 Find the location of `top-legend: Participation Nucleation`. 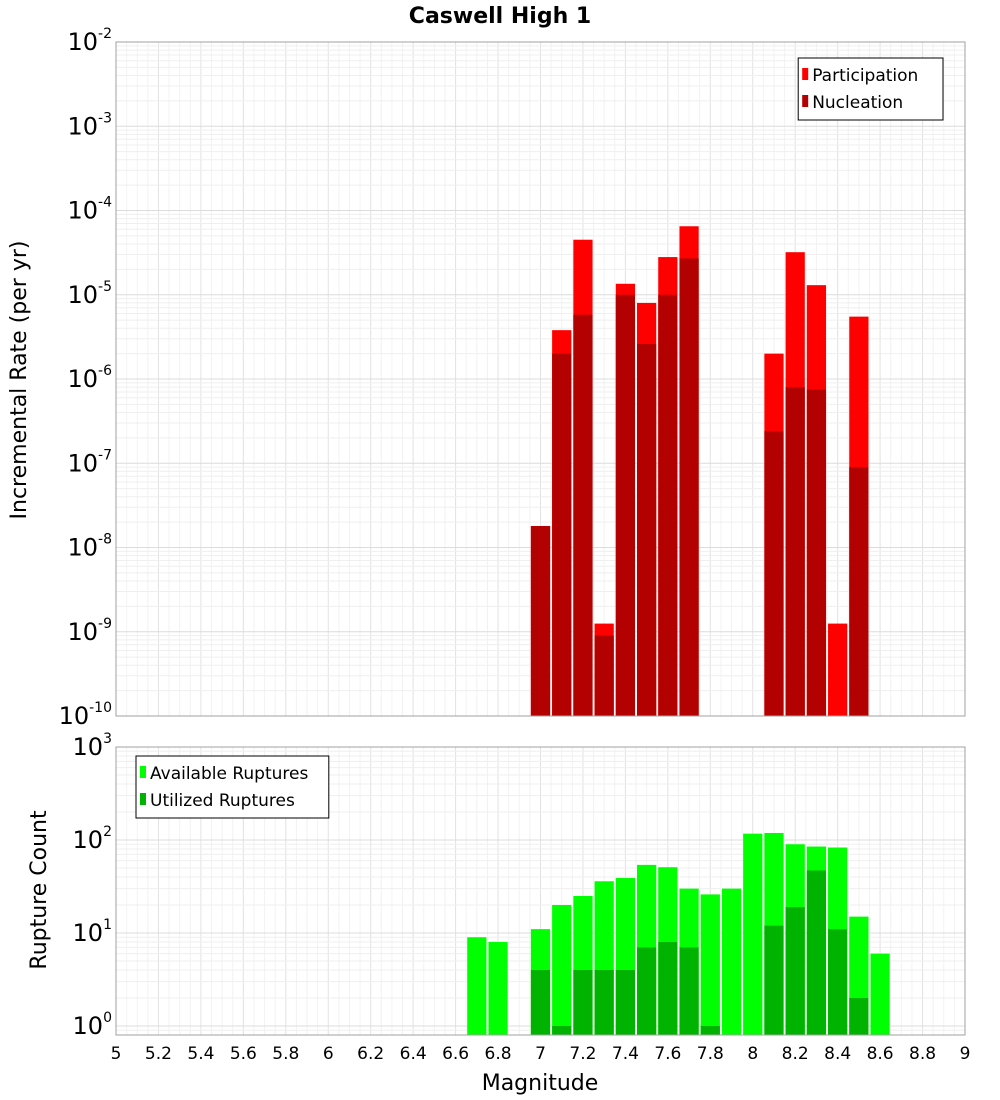

top-legend: Participation Nucleation is located at coordinates (870, 89).